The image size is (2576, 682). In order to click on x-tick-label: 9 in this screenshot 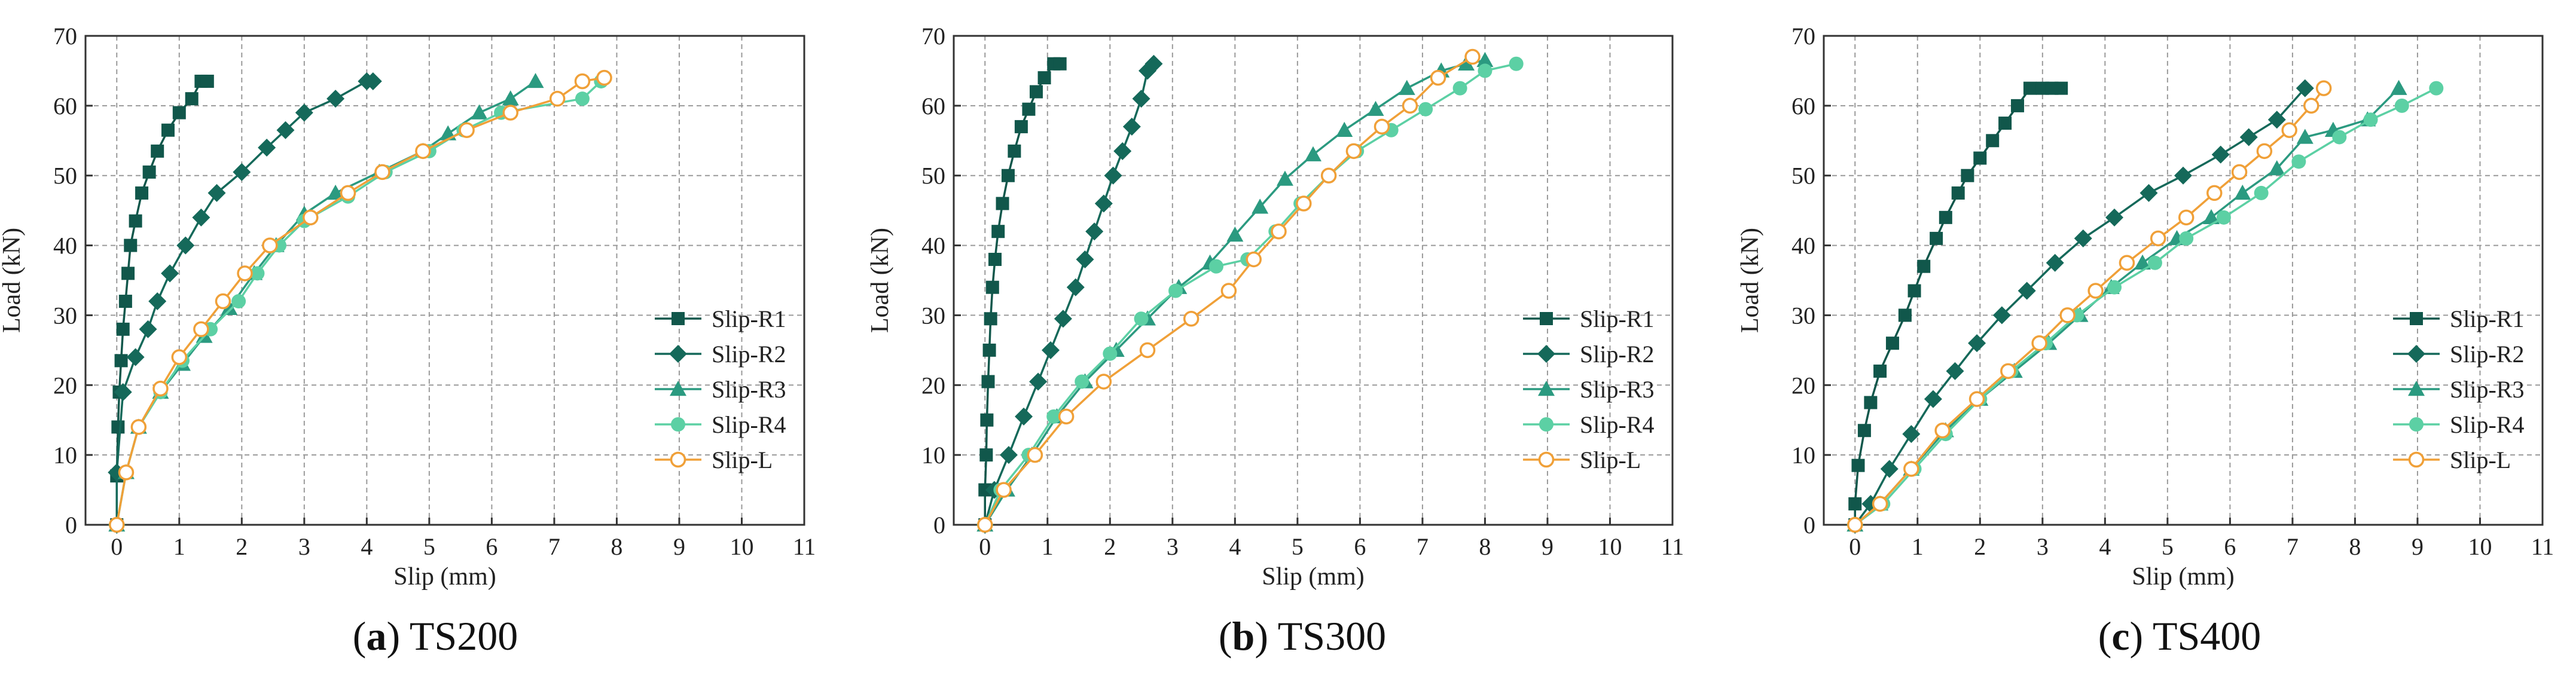, I will do `click(2418, 547)`.